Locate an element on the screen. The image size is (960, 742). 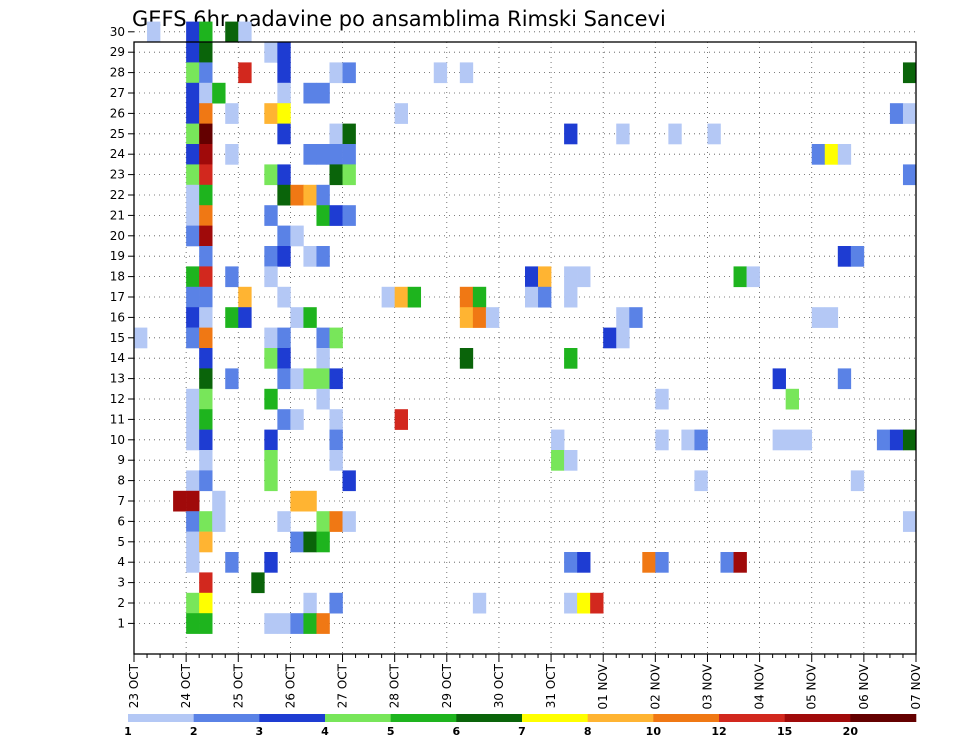
y-tick-label: 29 is located at coordinates (117, 52).